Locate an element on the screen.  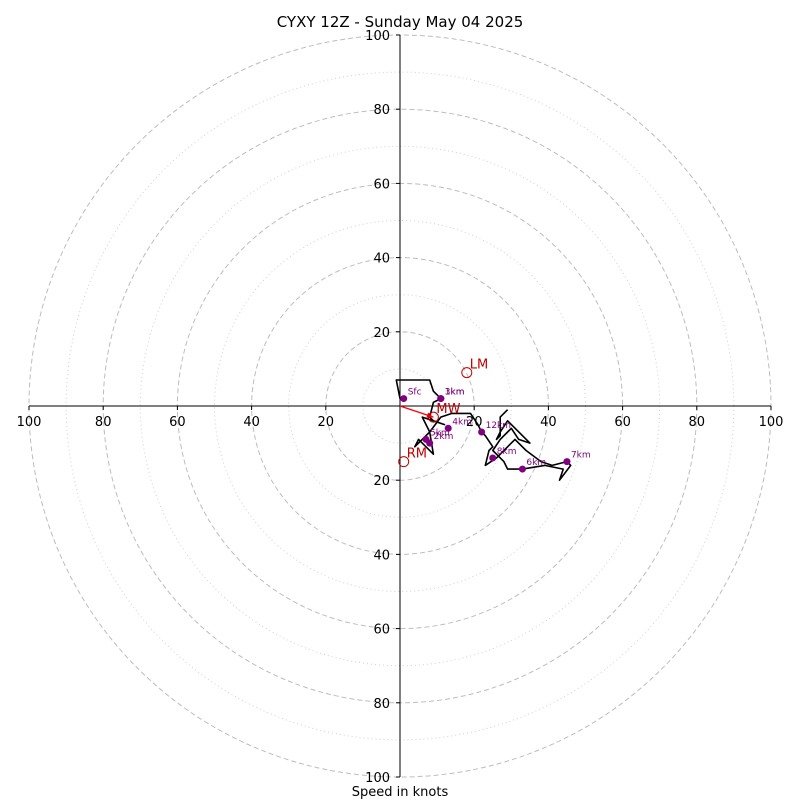
height-marker-12km is located at coordinates (482, 432).